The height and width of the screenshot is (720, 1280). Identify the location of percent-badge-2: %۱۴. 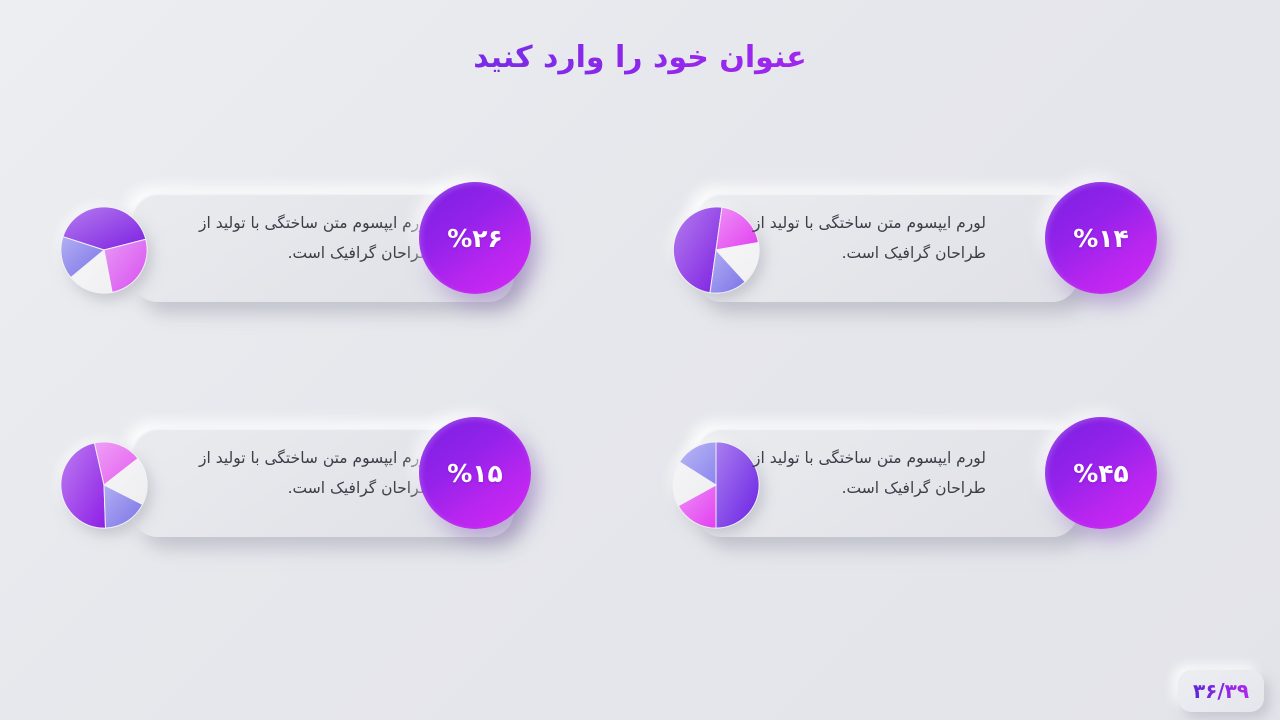
(1101, 238).